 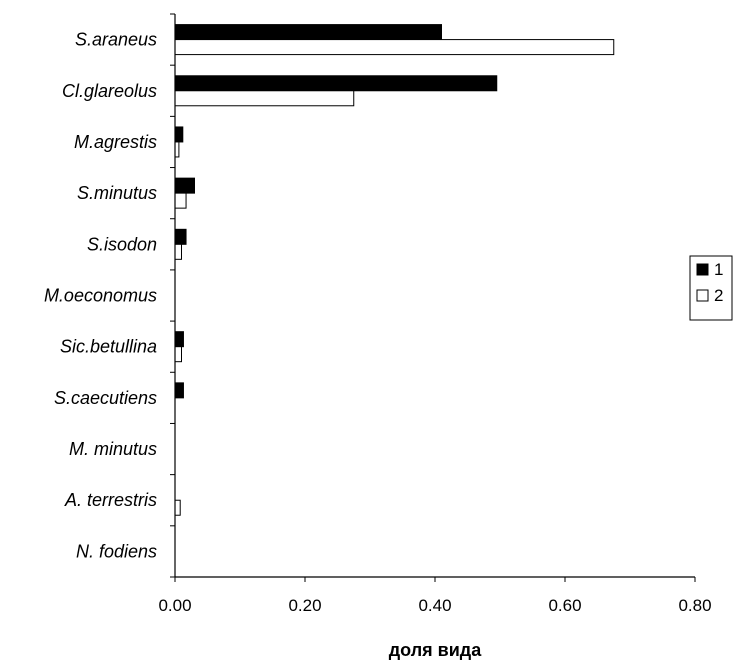 I want to click on legend: 12, so click(x=711, y=288).